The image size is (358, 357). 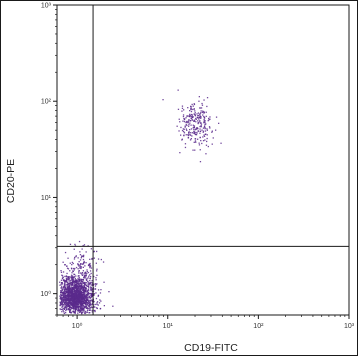 What do you see at coordinates (77, 326) in the screenshot?
I see `x-tick-label: 10⁰` at bounding box center [77, 326].